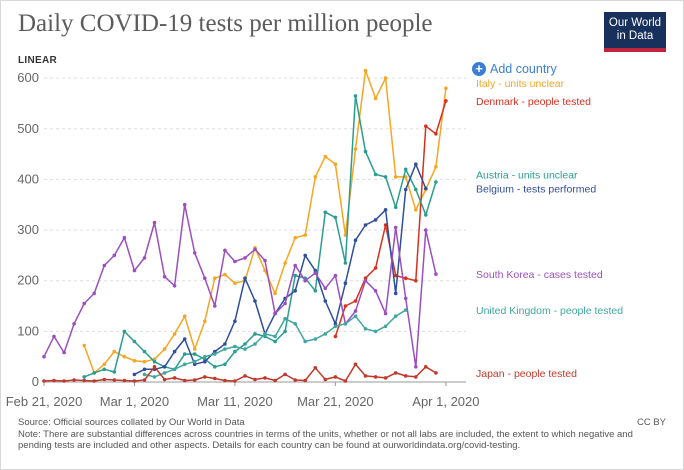  I want to click on scale-toggle: LINEAR, so click(38, 60).